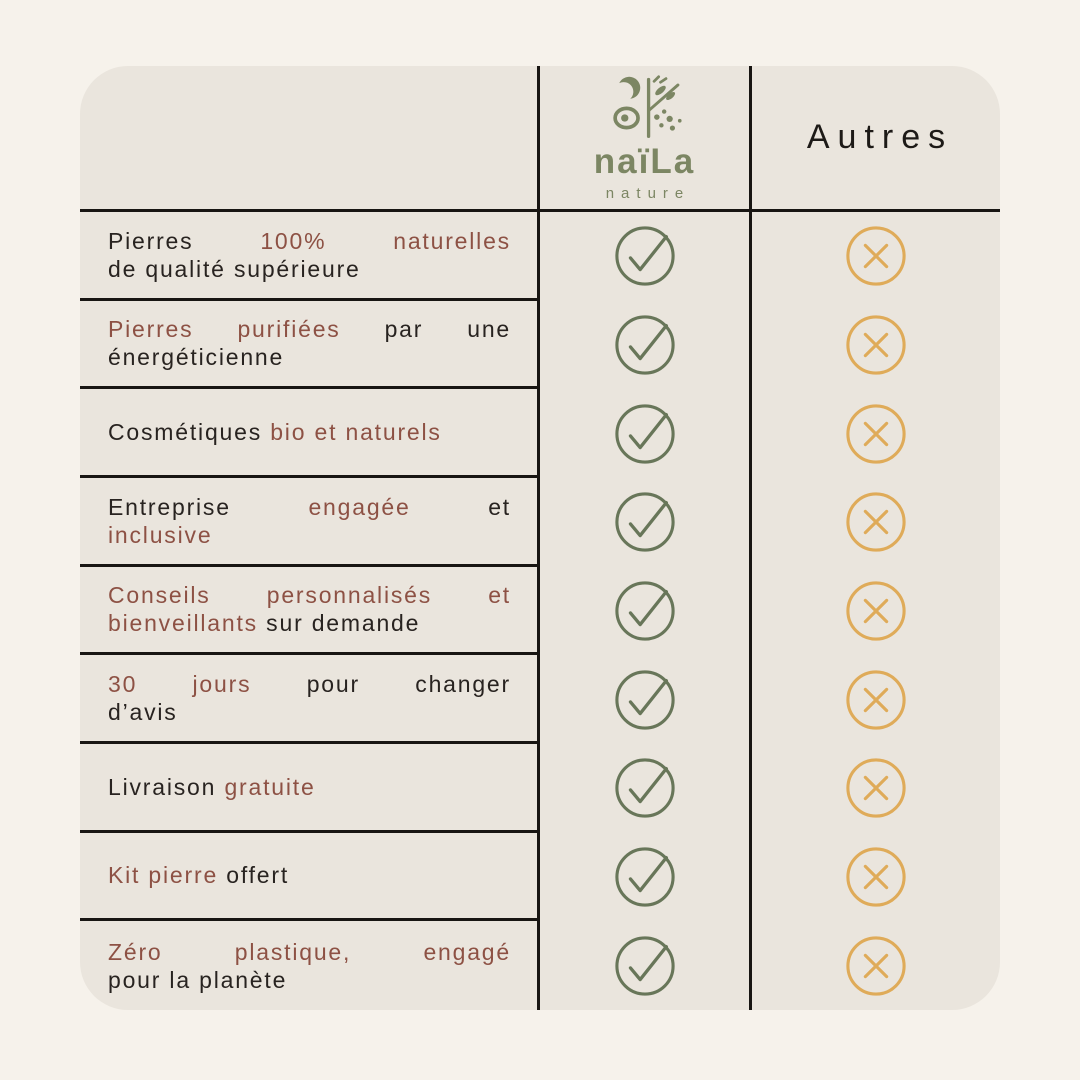  What do you see at coordinates (310, 139) in the screenshot?
I see `header-empty-cell` at bounding box center [310, 139].